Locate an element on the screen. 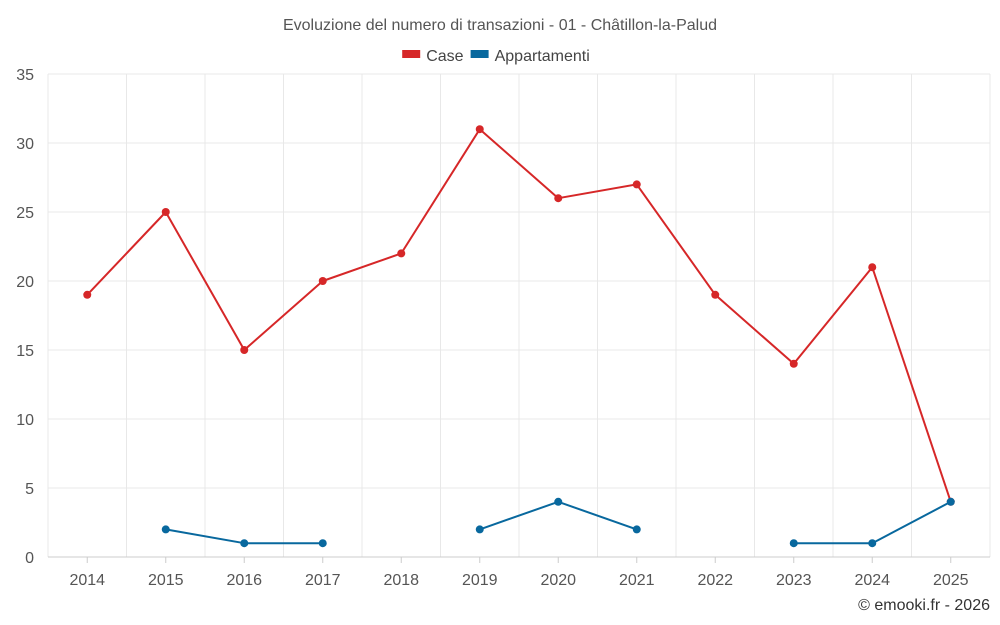 The image size is (1000, 625). y-tick-label-15: 15 is located at coordinates (25, 351).